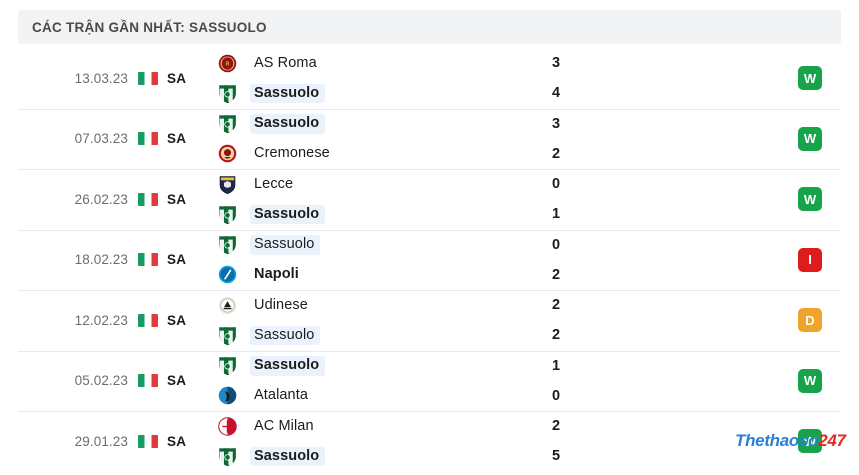  Describe the element at coordinates (382, 199) in the screenshot. I see `teams-cell: Lecce Sassuolo` at that location.